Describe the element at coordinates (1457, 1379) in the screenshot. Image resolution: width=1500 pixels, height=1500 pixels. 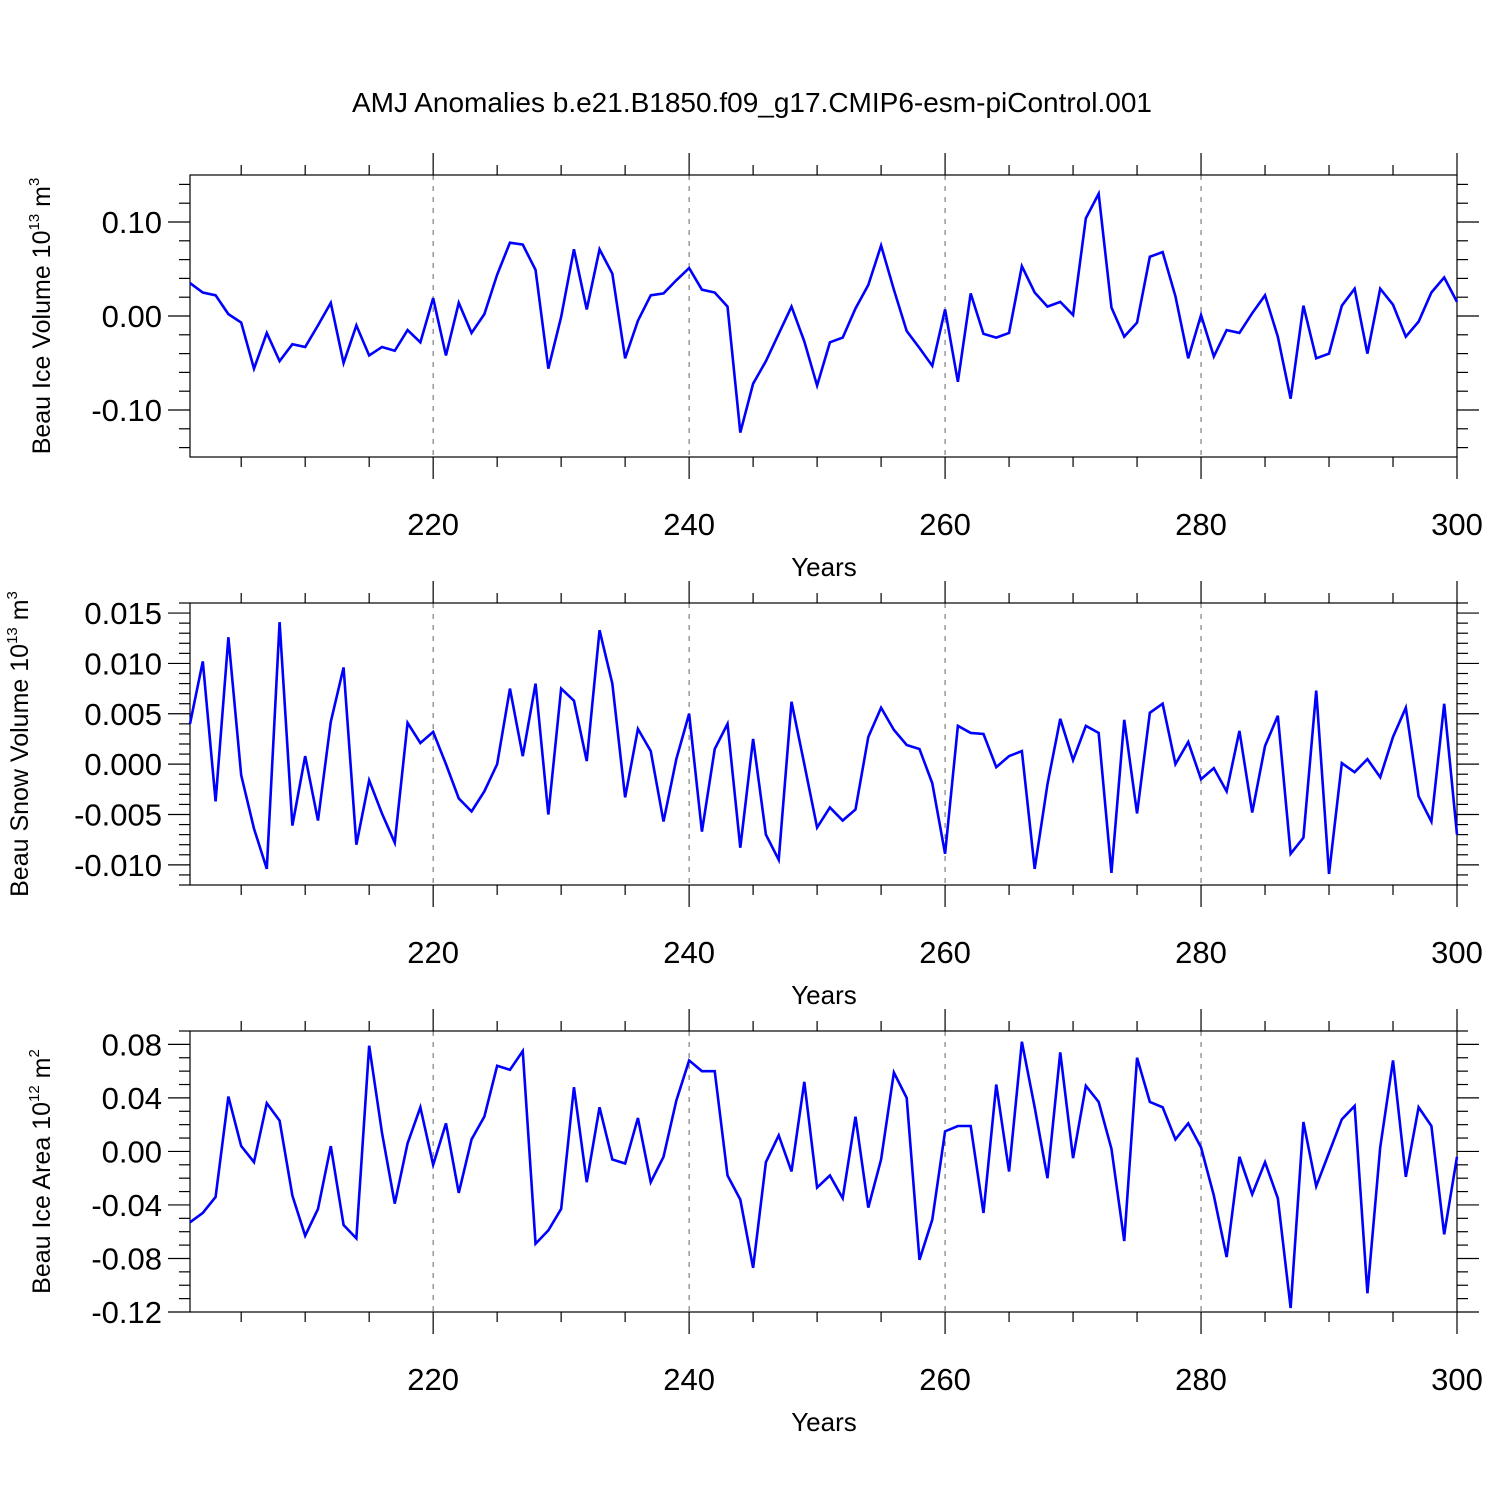
I see `ice-area-xtick-label: 300` at that location.